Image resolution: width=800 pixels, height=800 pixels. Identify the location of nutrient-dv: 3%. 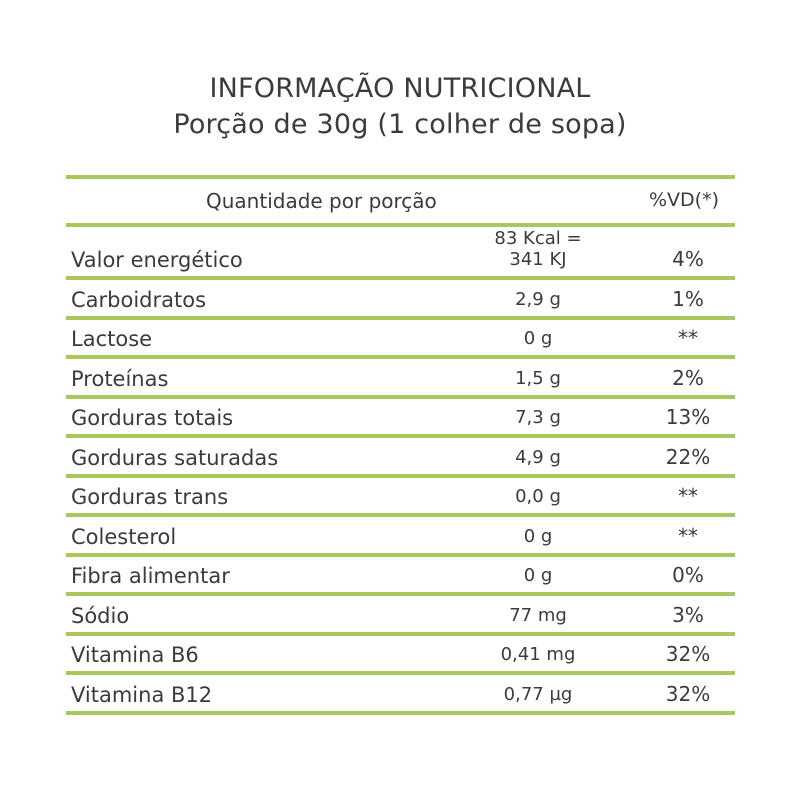
(688, 614).